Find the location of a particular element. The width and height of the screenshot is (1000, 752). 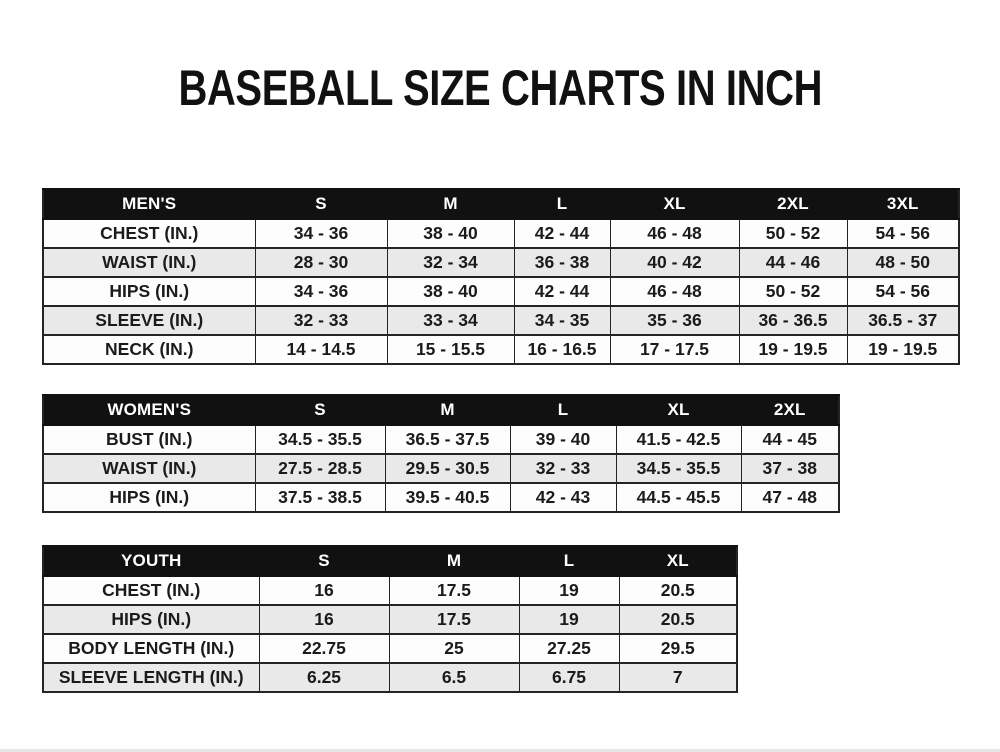

size-value-cell: 32 - 33 is located at coordinates (563, 468).